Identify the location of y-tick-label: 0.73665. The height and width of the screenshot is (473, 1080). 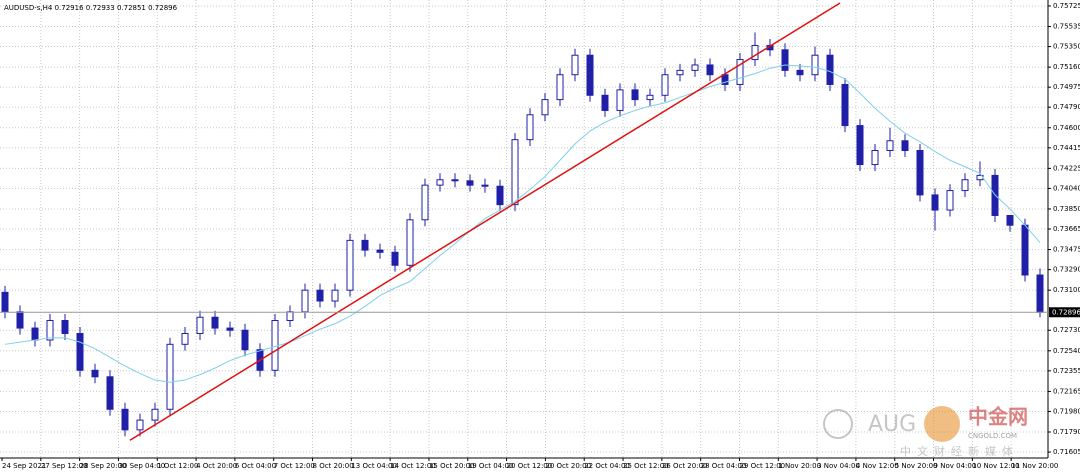
(1066, 229).